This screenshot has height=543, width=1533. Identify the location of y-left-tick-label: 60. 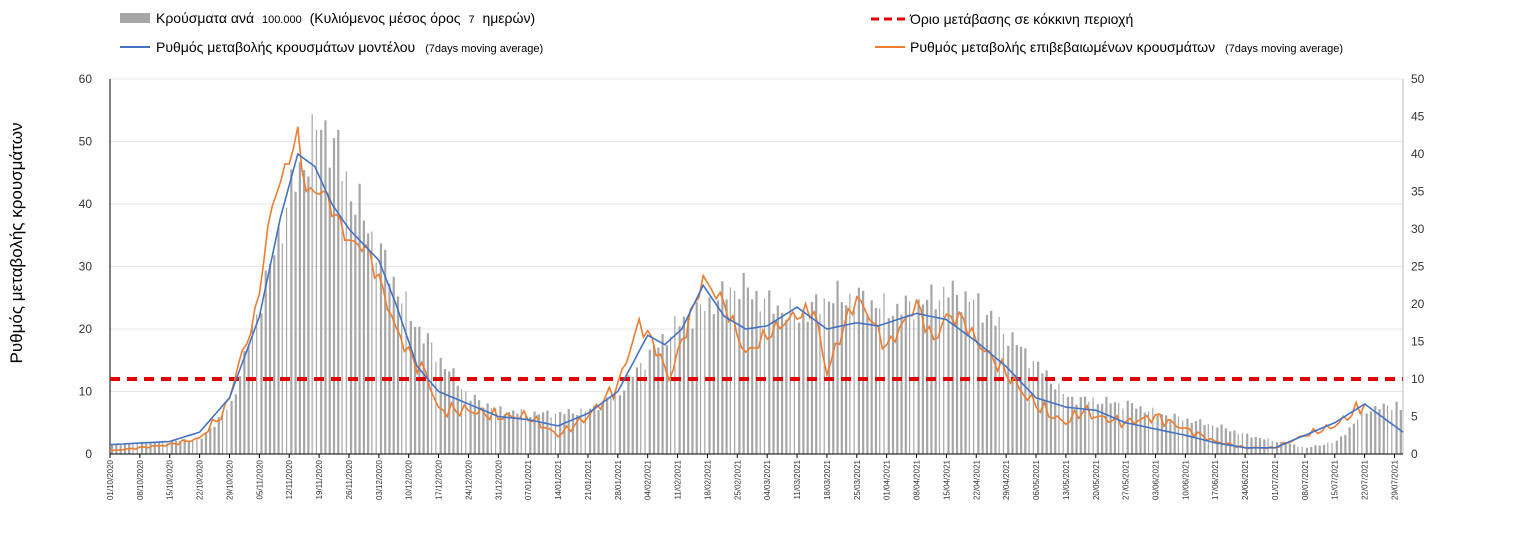
(86, 79).